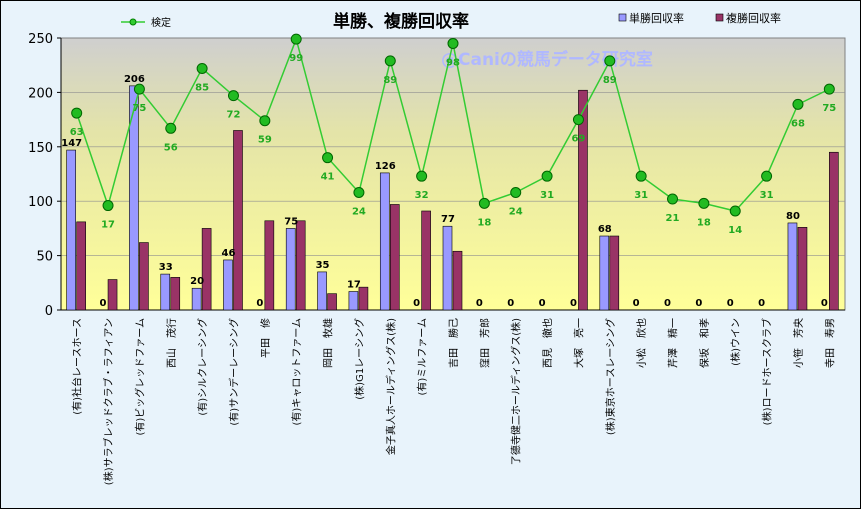 Image resolution: width=861 pixels, height=510 pixels. What do you see at coordinates (354, 285) in the screenshot?
I see `bar-data-label: 17` at bounding box center [354, 285].